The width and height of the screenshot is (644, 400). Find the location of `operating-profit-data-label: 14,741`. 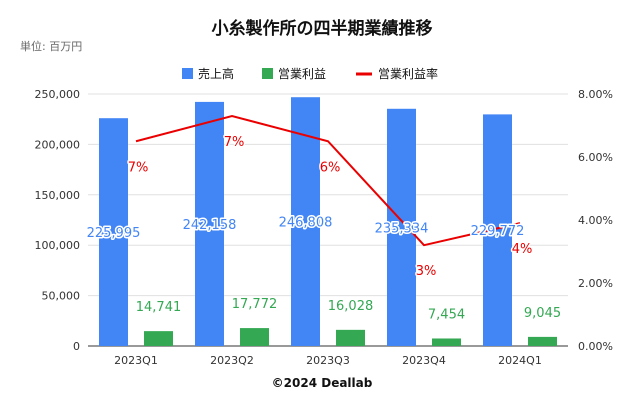

operating-profit-data-label: 14,741 is located at coordinates (159, 307).